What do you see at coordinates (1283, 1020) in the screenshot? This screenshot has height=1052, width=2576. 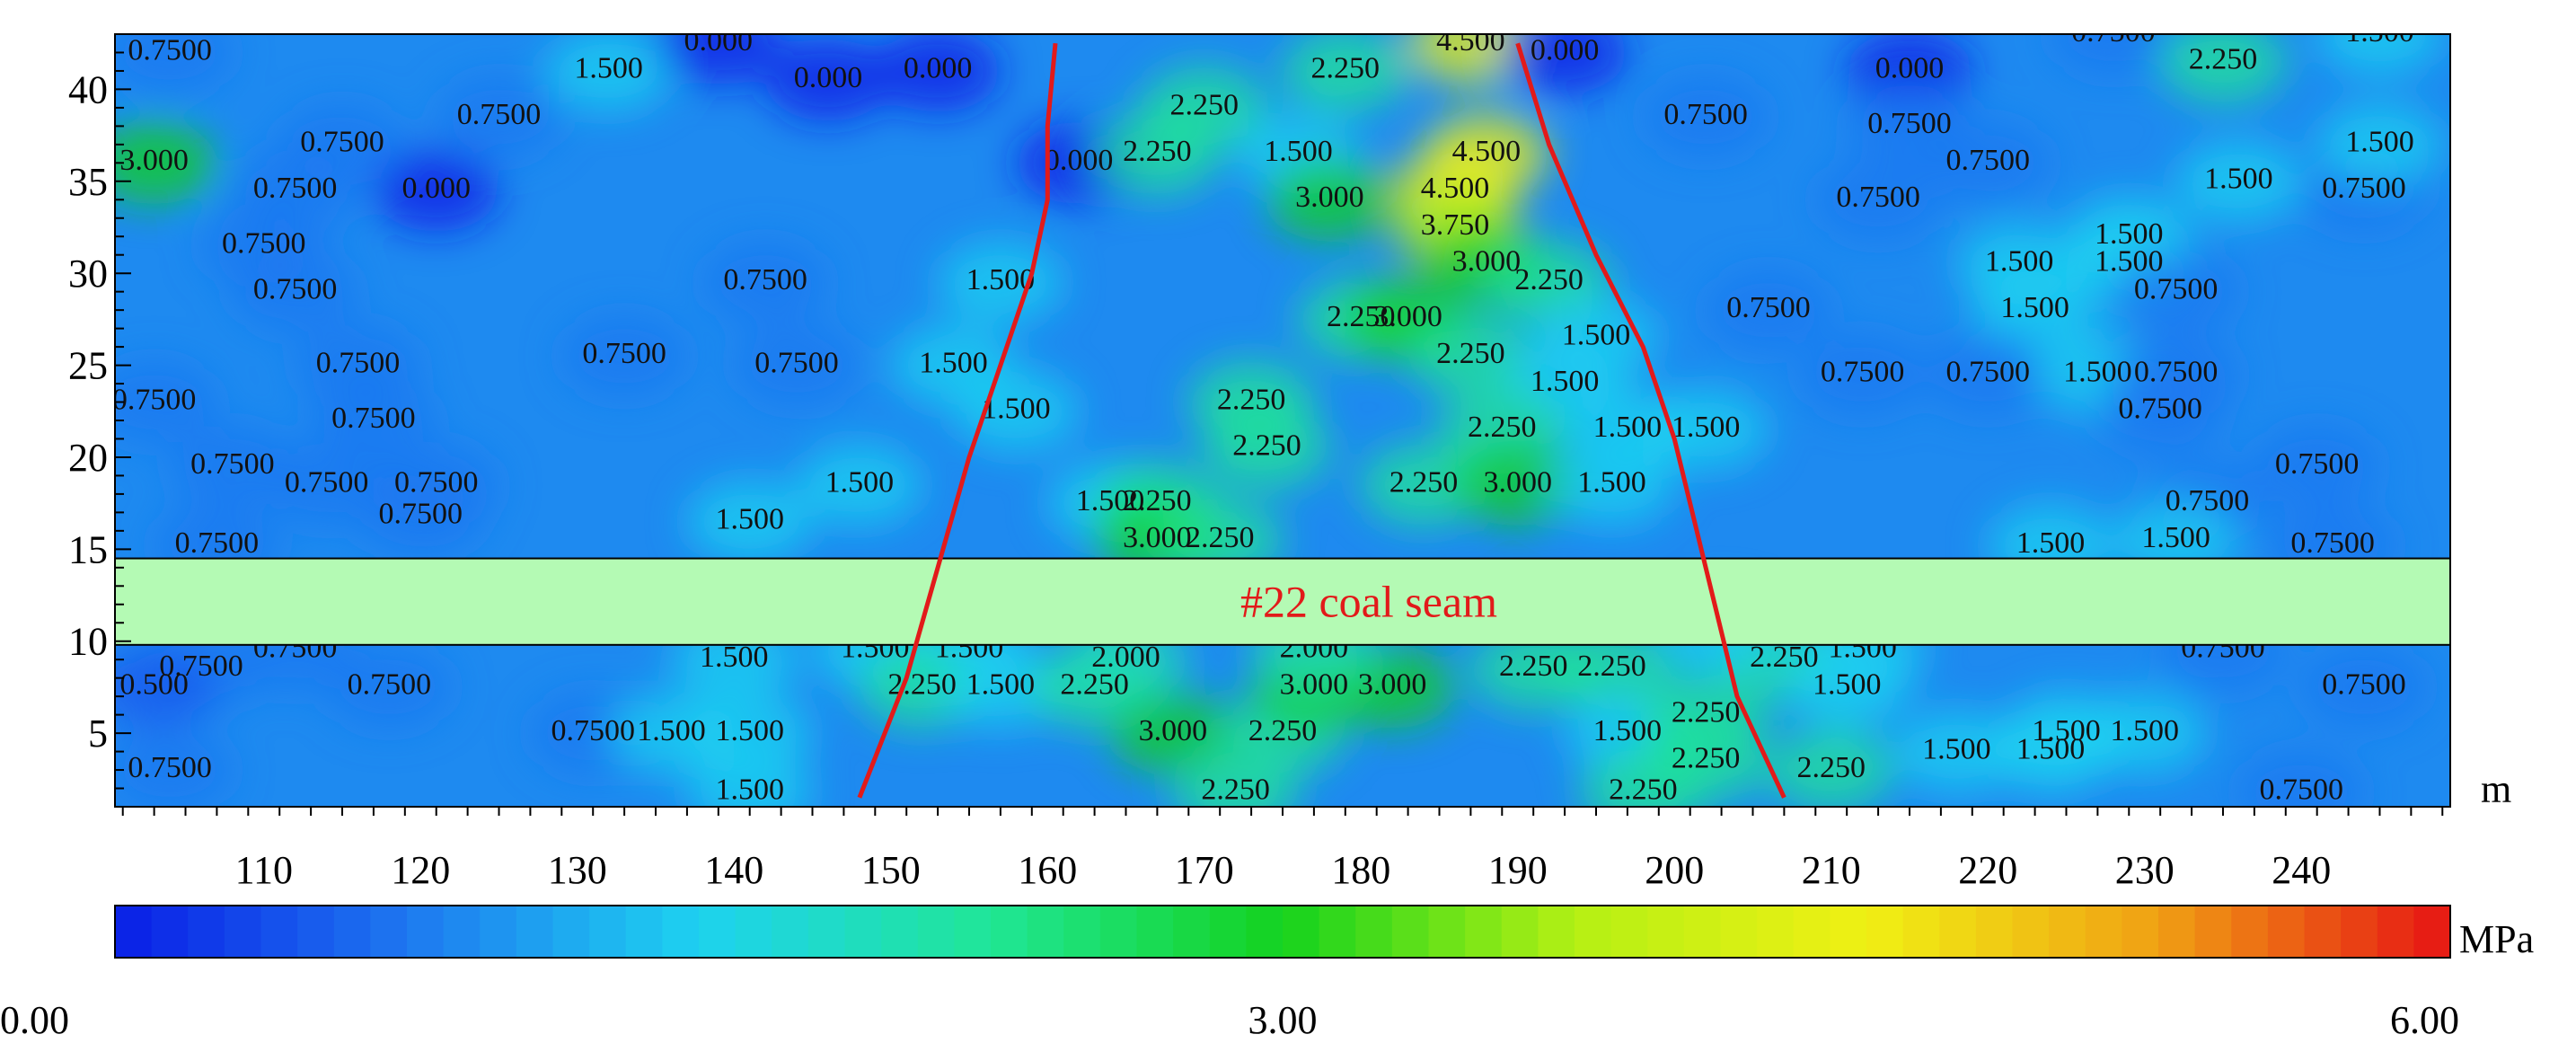 I see `colorbar-tick-label: 3.00` at bounding box center [1283, 1020].